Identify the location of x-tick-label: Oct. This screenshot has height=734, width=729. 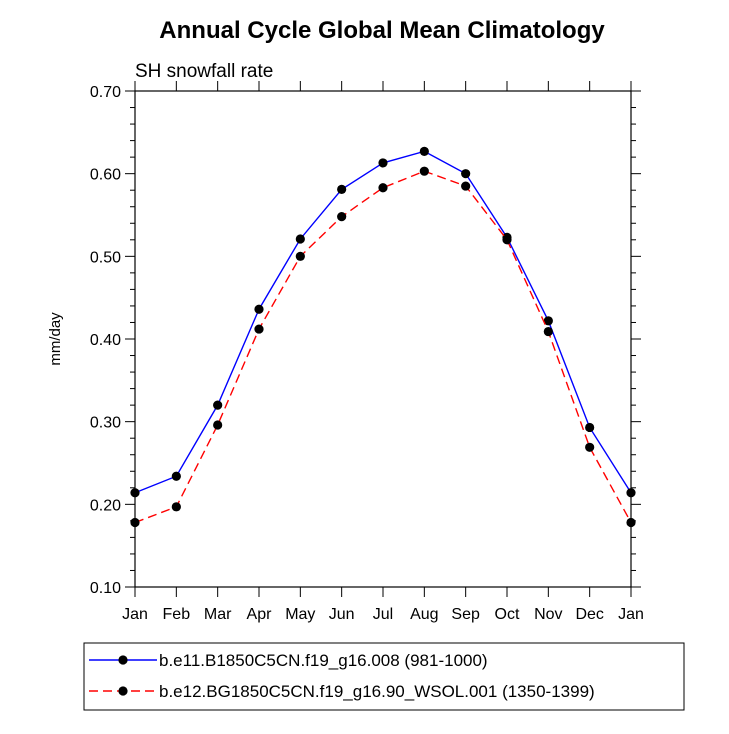
(507, 614).